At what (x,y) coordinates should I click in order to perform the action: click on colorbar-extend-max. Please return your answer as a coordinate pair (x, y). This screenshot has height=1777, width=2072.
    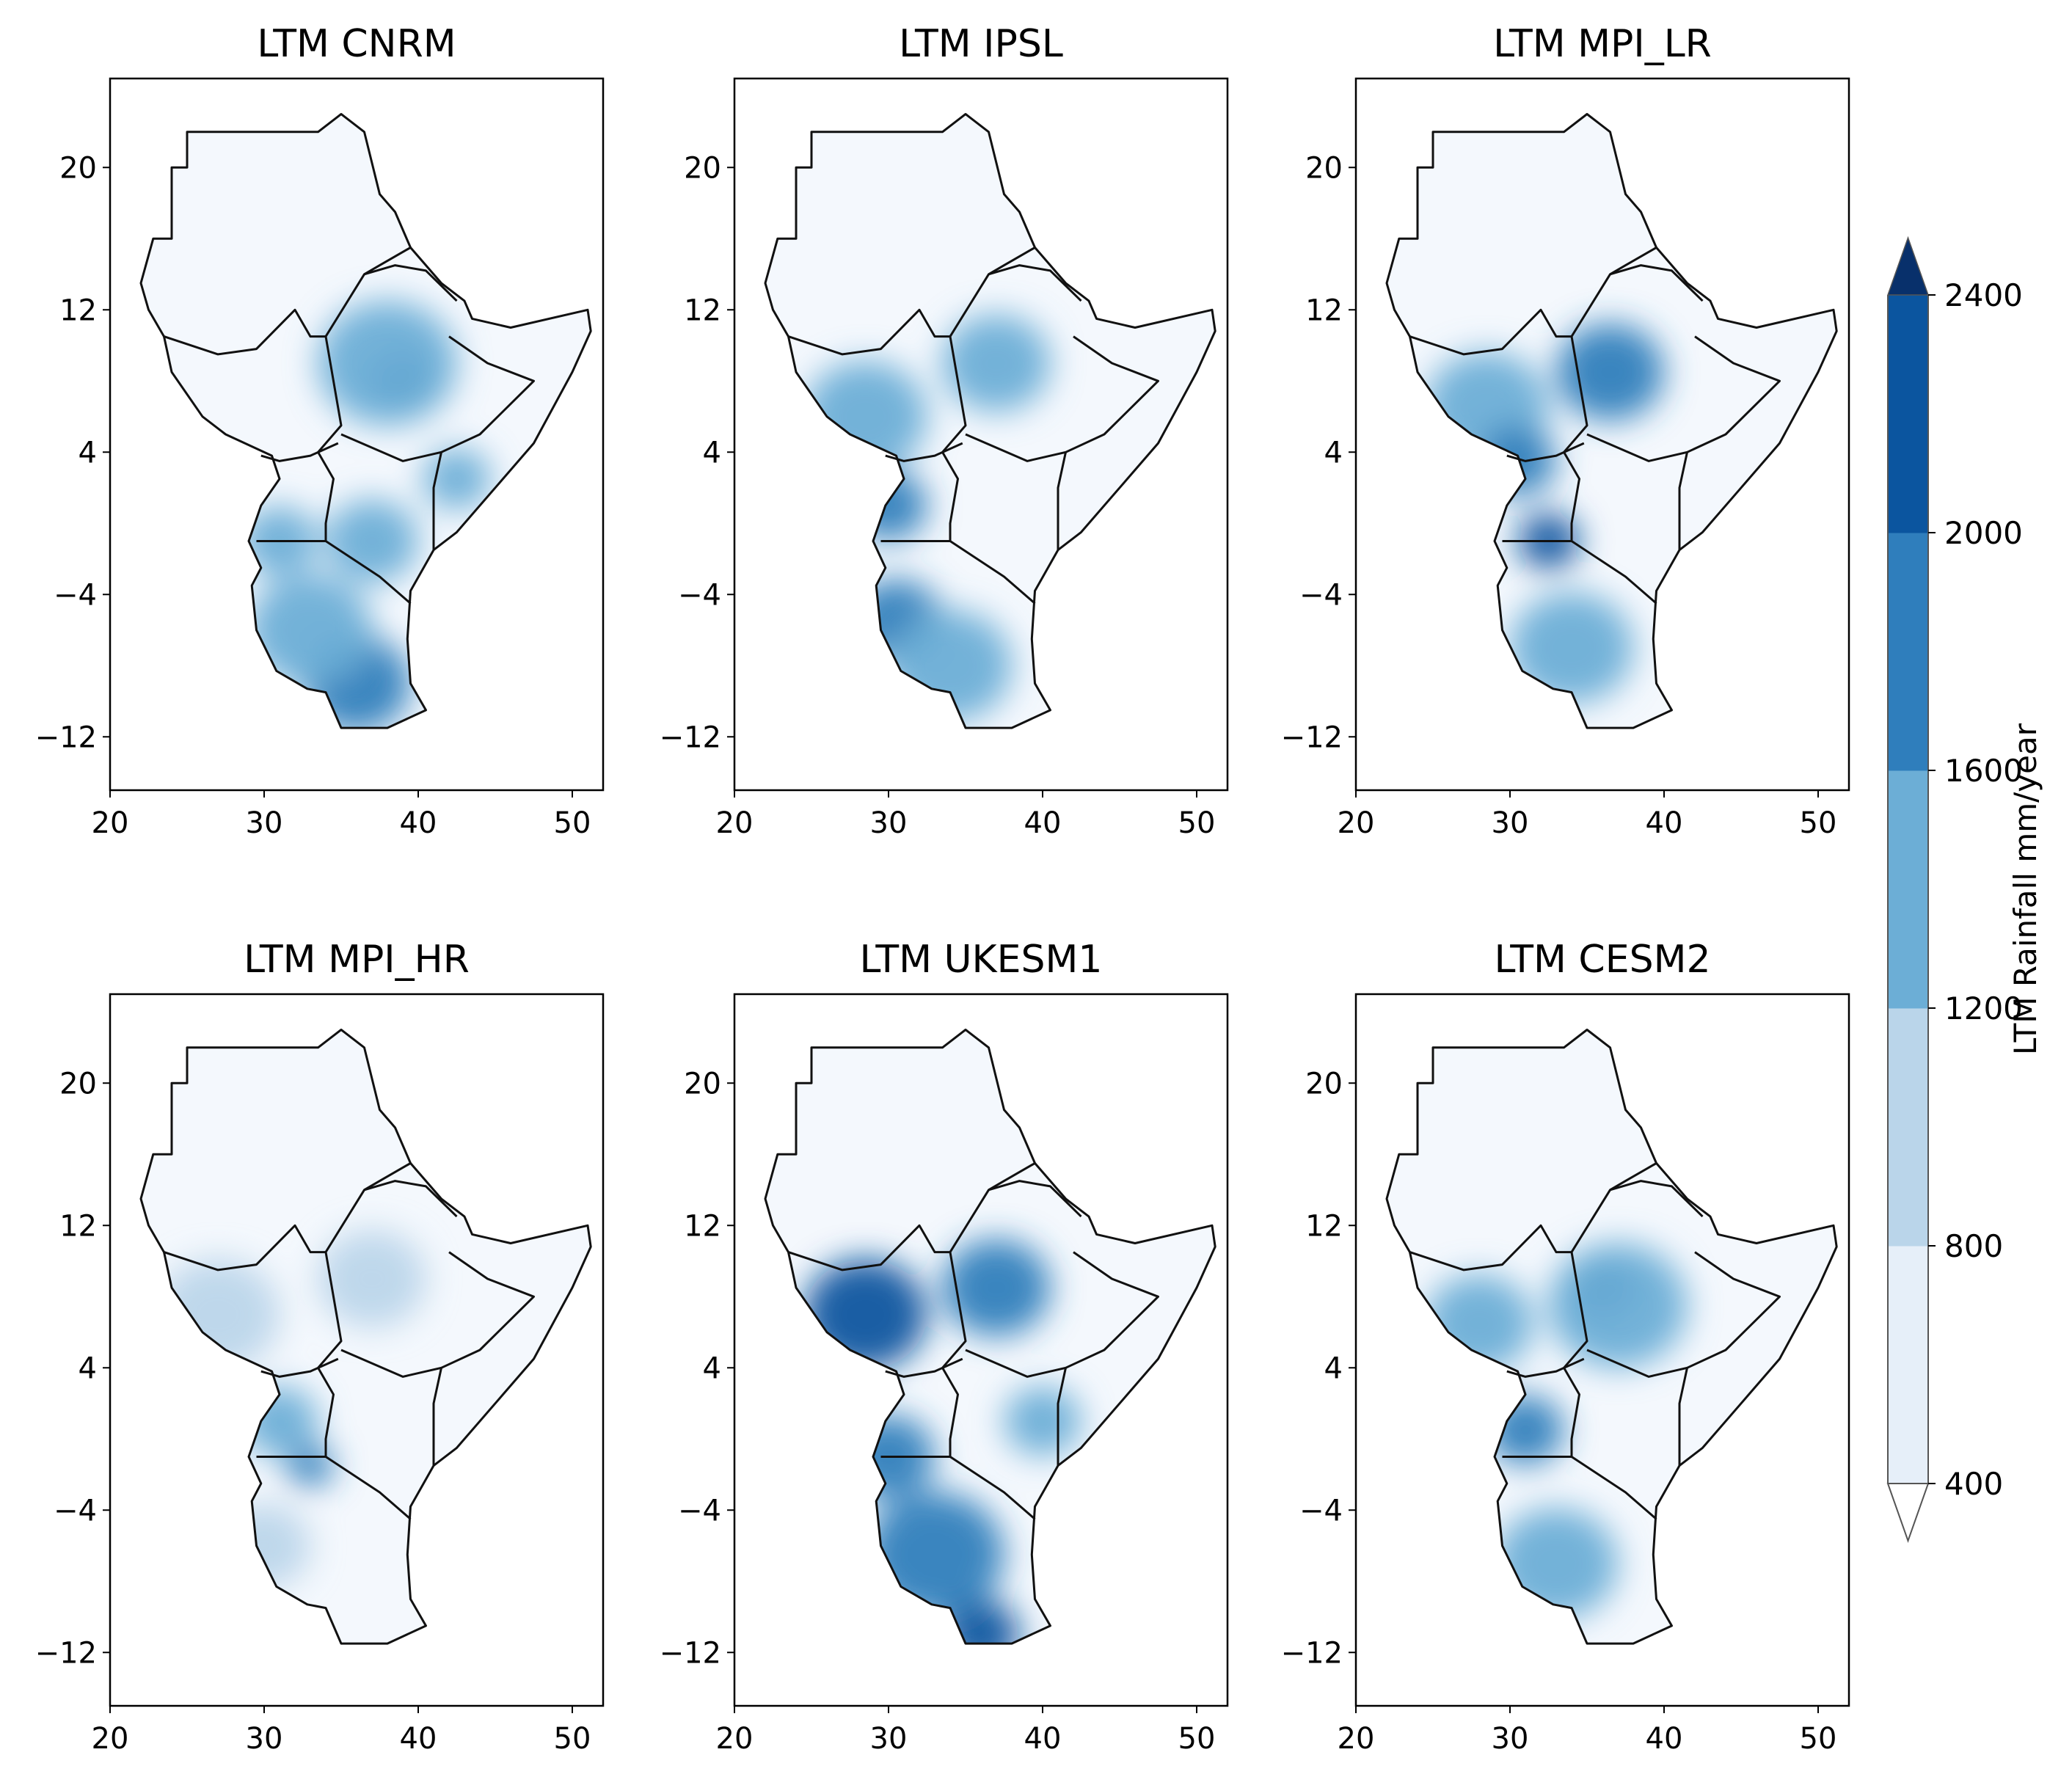
    Looking at the image, I should click on (1908, 266).